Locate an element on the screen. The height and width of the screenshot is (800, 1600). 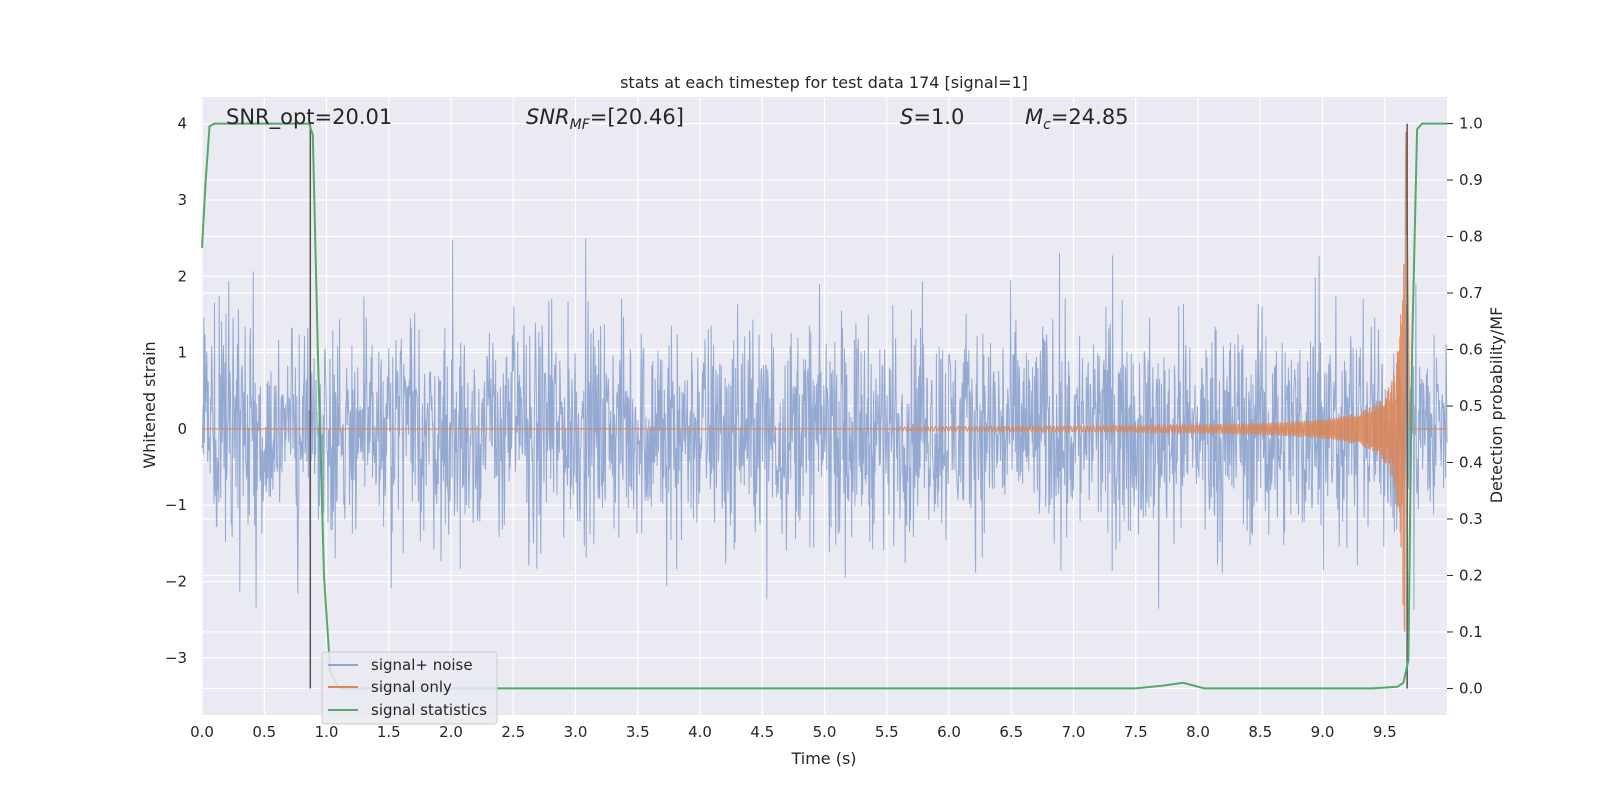
y-right-tick-label: 0.2 is located at coordinates (1471, 575).